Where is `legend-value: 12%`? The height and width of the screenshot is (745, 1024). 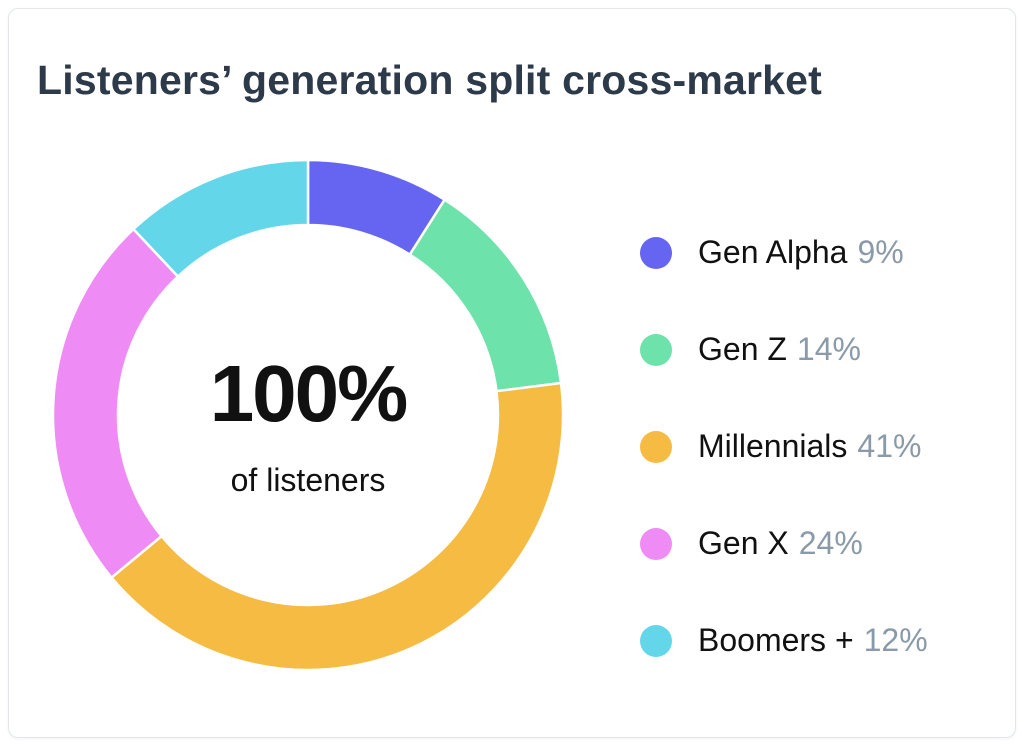
legend-value: 12% is located at coordinates (895, 640).